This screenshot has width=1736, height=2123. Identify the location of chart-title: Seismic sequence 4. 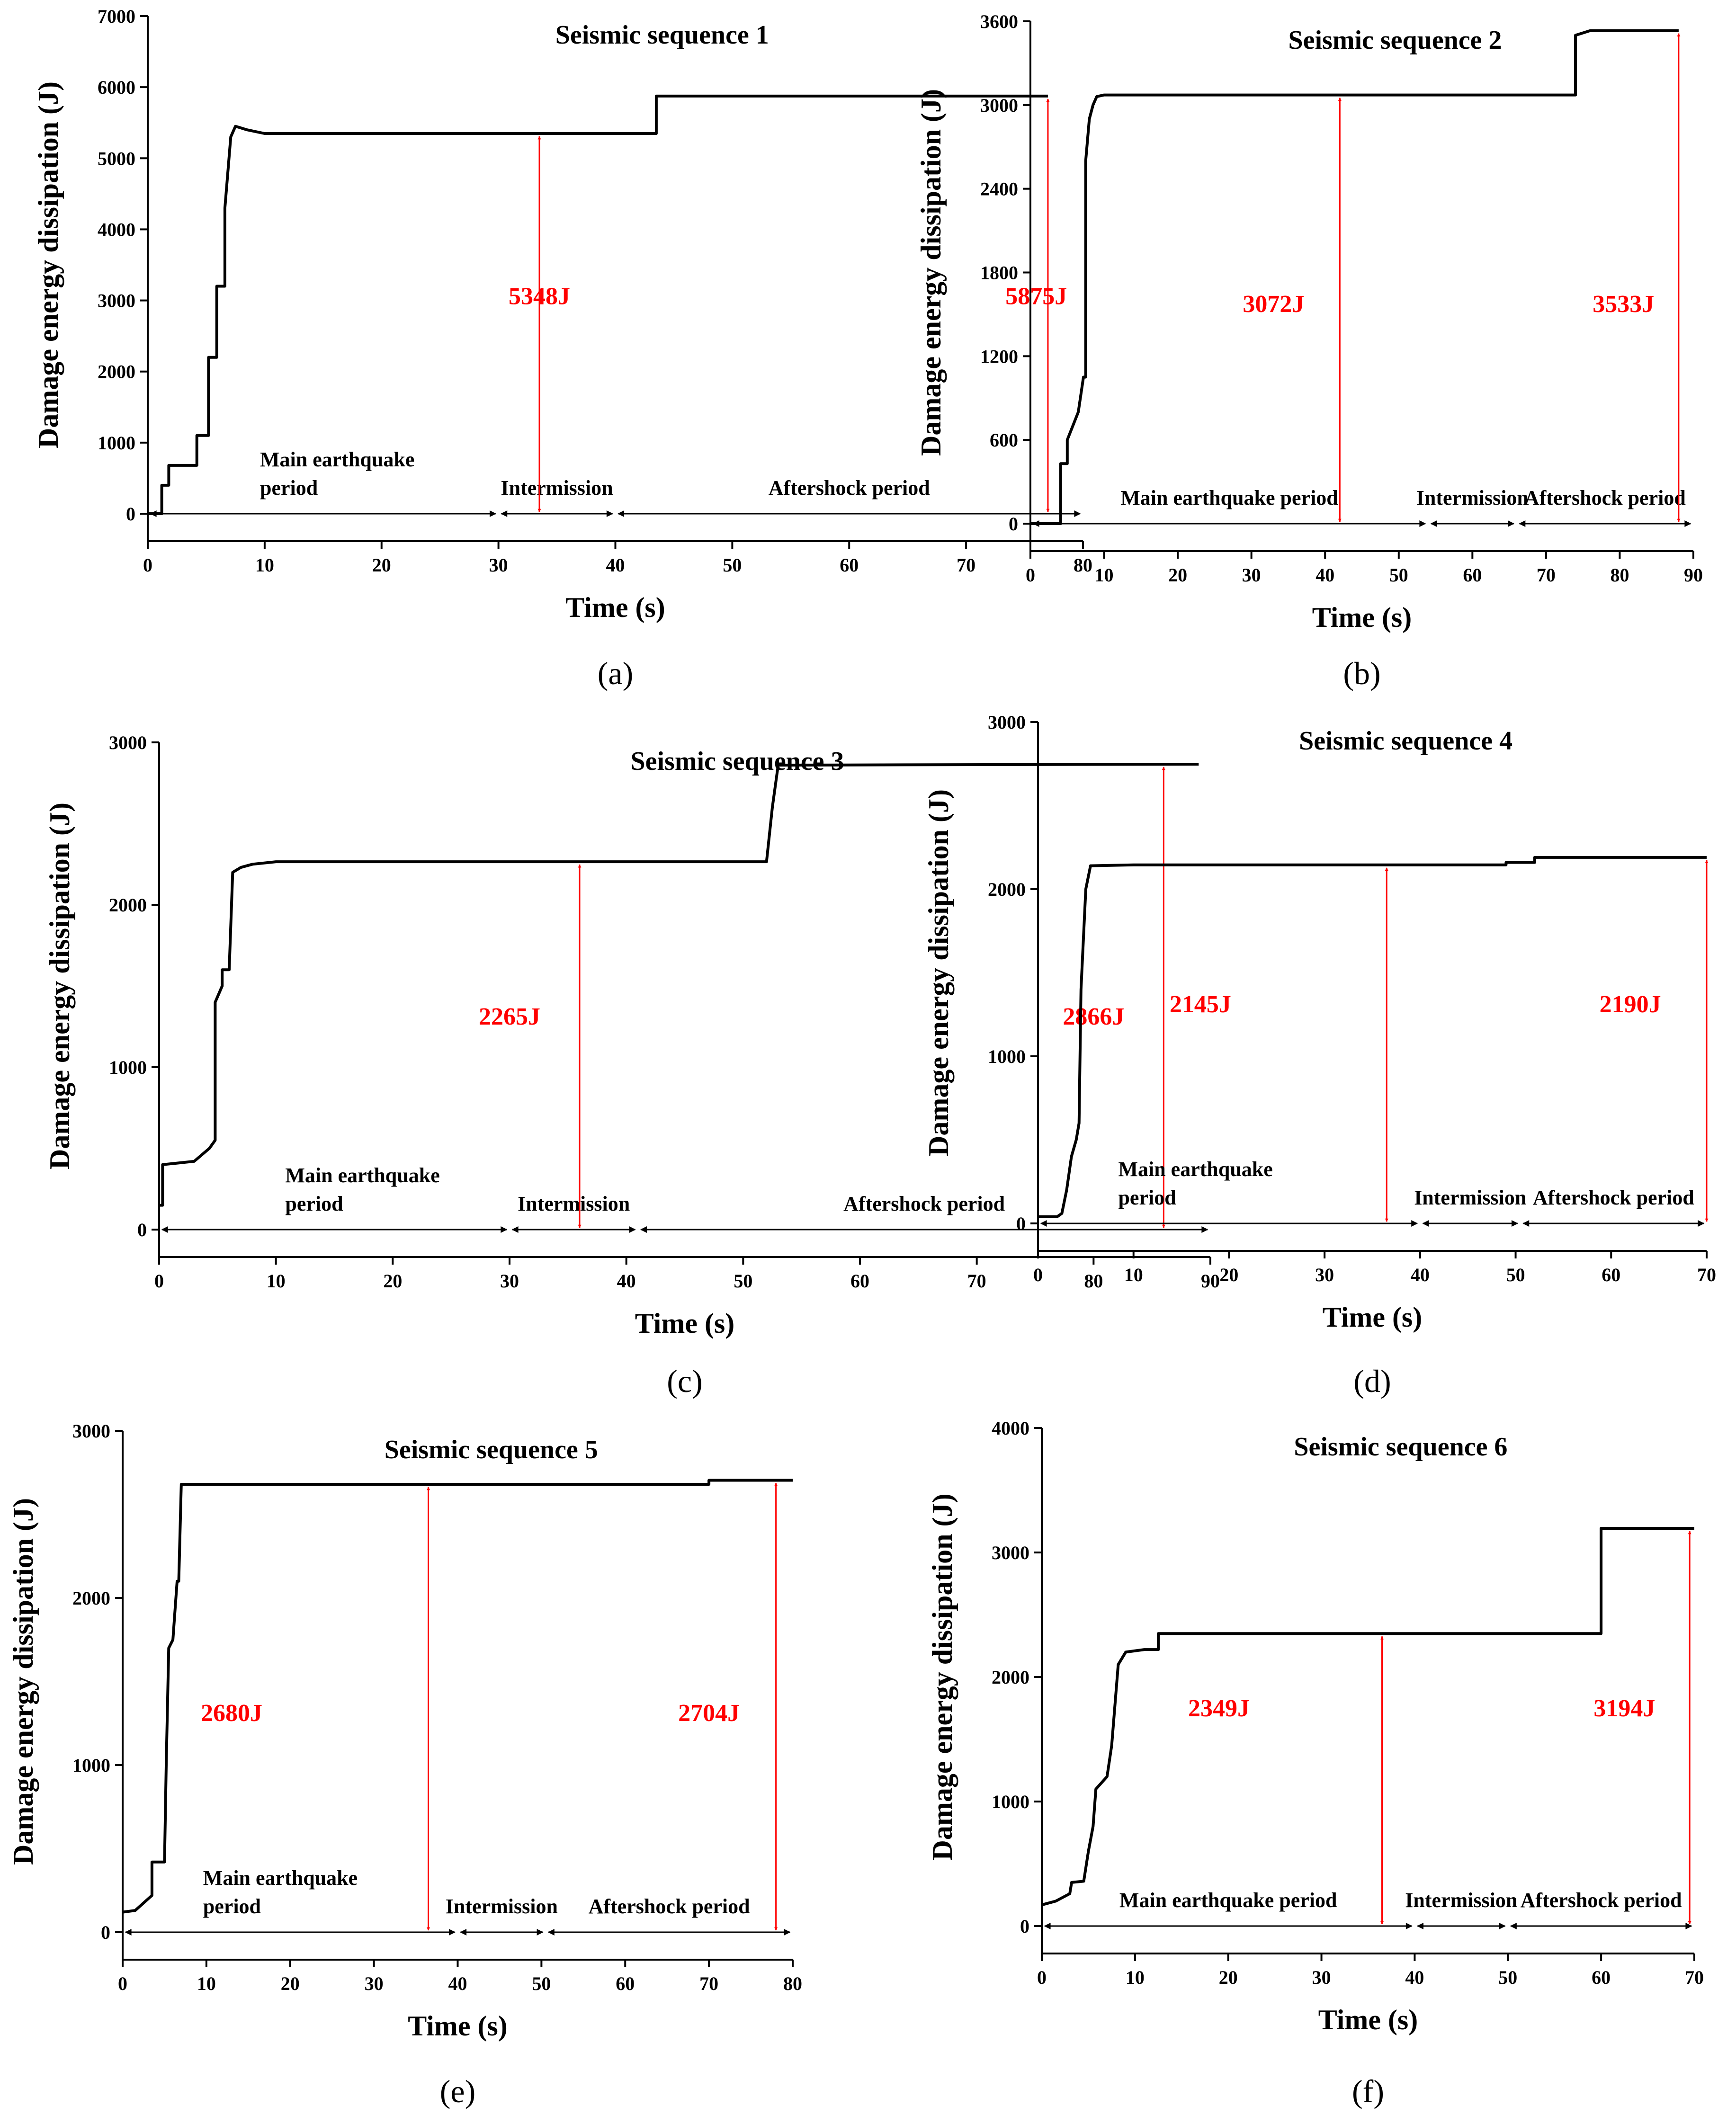
(1405, 741).